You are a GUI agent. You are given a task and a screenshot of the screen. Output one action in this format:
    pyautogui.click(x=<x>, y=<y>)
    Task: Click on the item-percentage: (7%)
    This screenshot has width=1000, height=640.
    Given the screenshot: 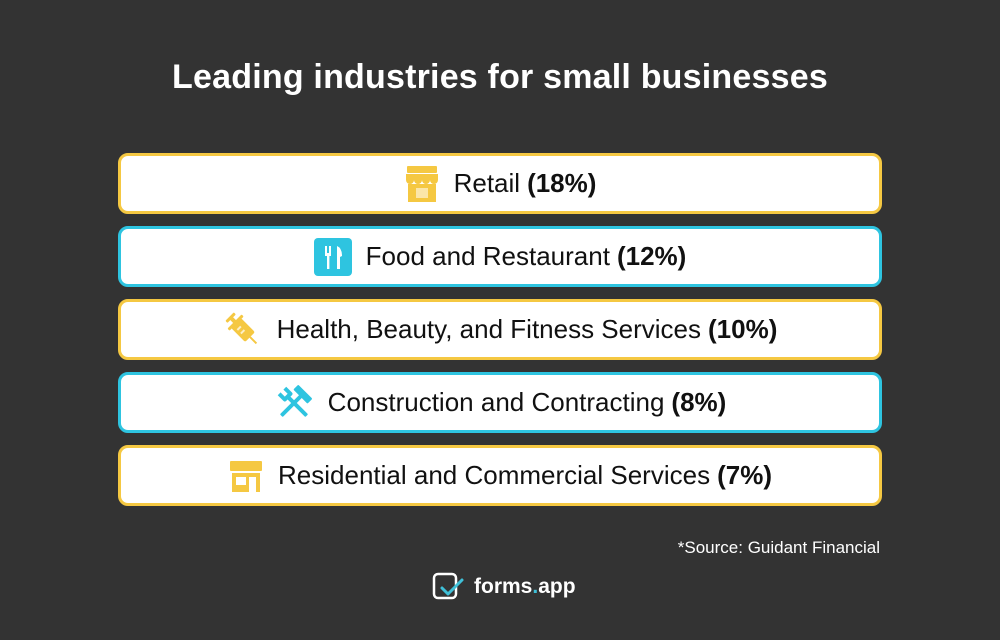 What is the action you would take?
    pyautogui.click(x=744, y=475)
    